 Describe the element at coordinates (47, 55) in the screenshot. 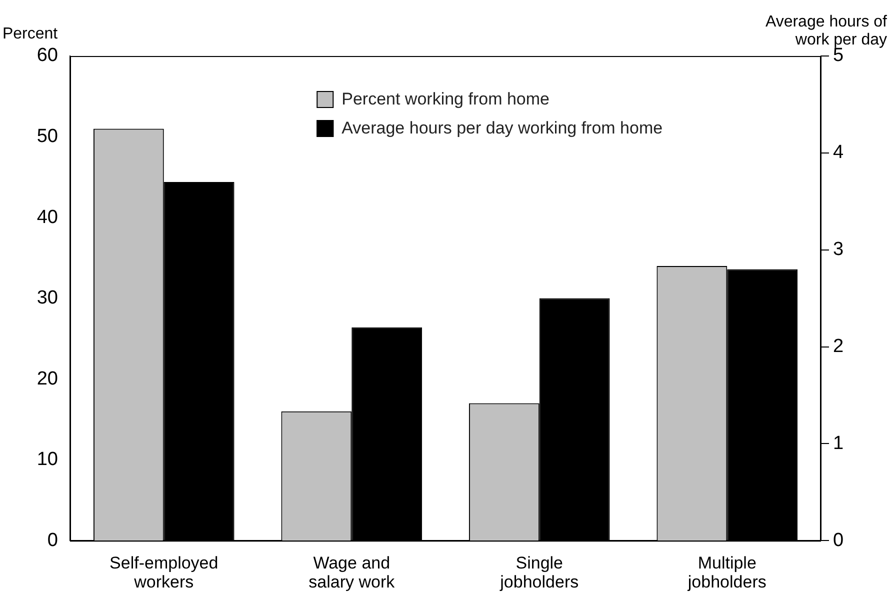

I see `y-tick-label: 60` at that location.